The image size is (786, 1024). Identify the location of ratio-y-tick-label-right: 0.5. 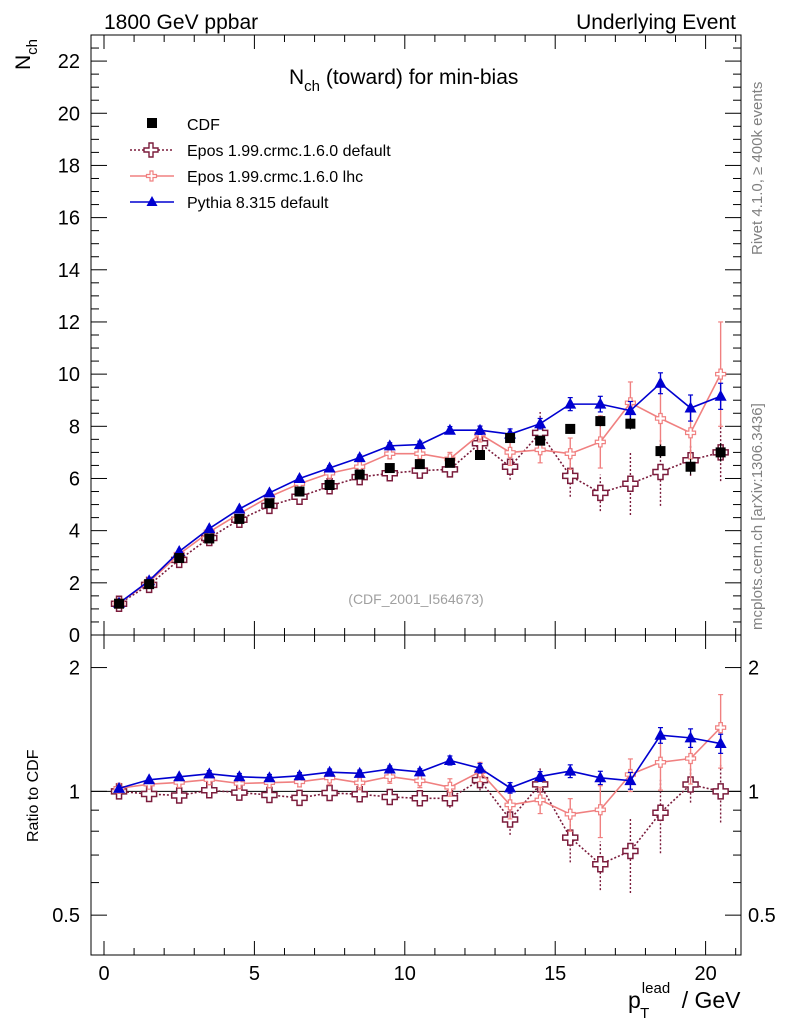
(762, 916).